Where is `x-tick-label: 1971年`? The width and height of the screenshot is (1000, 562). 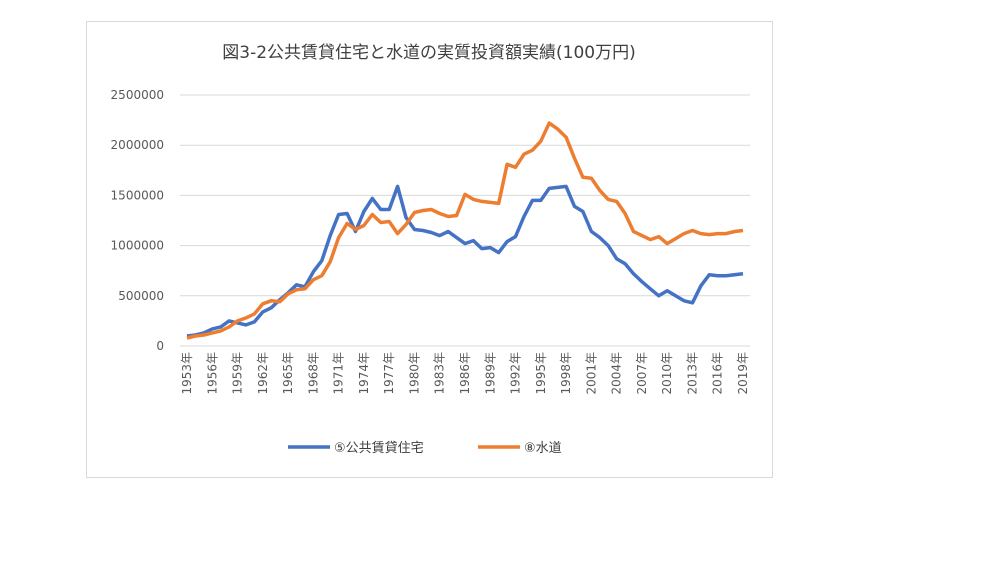
x-tick-label: 1971年 is located at coordinates (339, 373).